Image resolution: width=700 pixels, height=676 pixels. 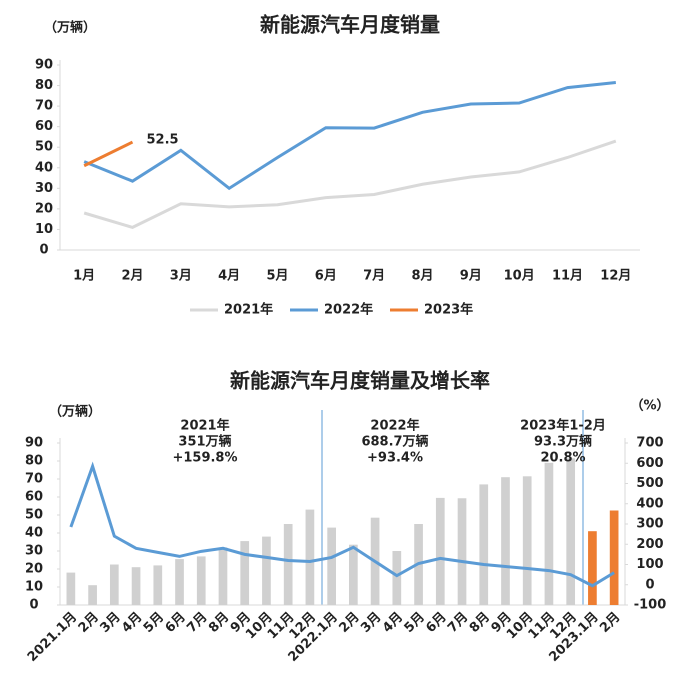 I want to click on x-tick-label: 12月, so click(x=615, y=276).